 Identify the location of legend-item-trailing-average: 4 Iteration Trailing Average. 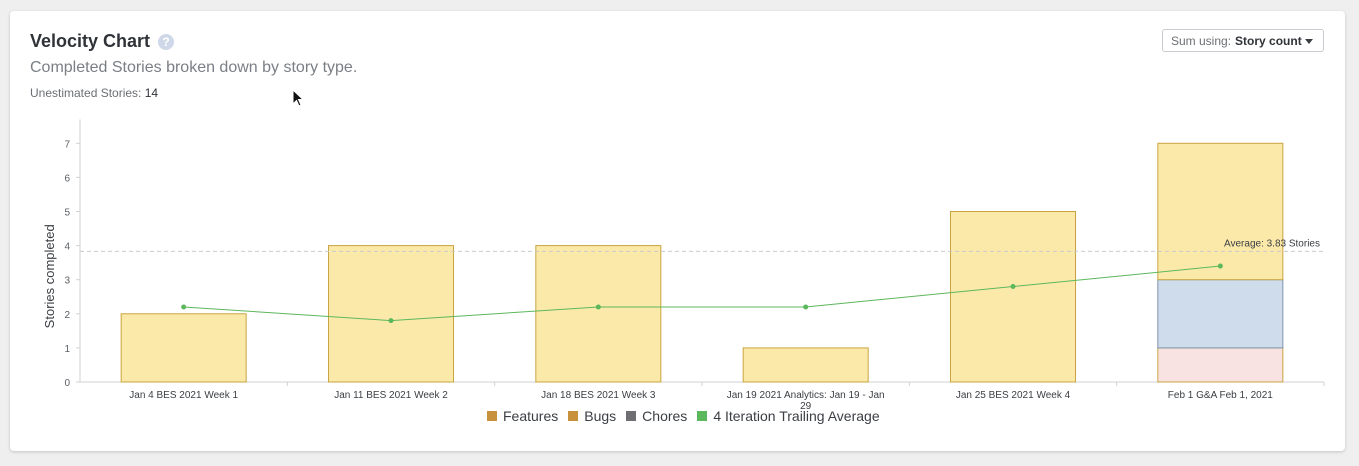
(788, 416).